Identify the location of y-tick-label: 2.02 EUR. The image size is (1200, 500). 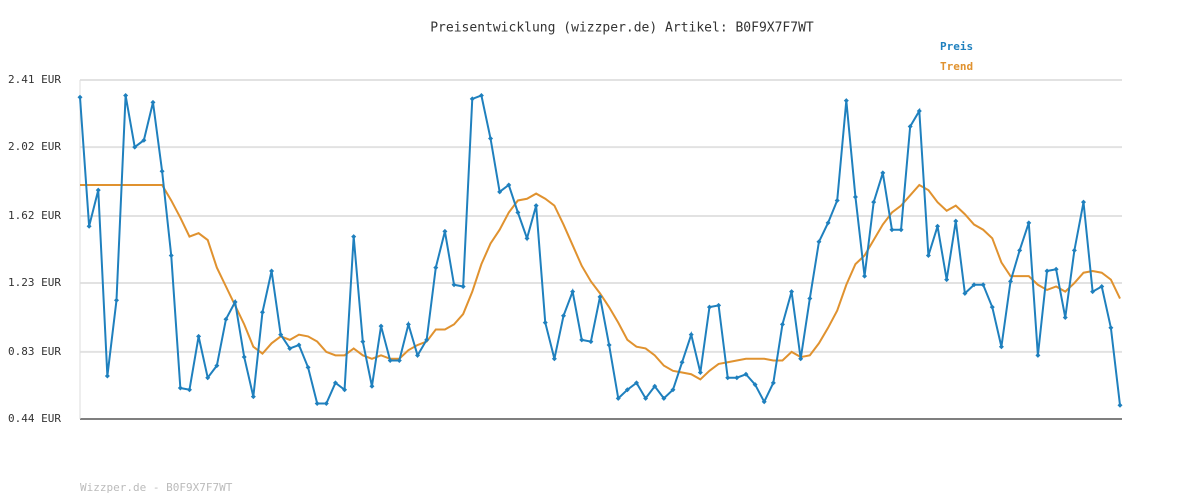
(34, 146).